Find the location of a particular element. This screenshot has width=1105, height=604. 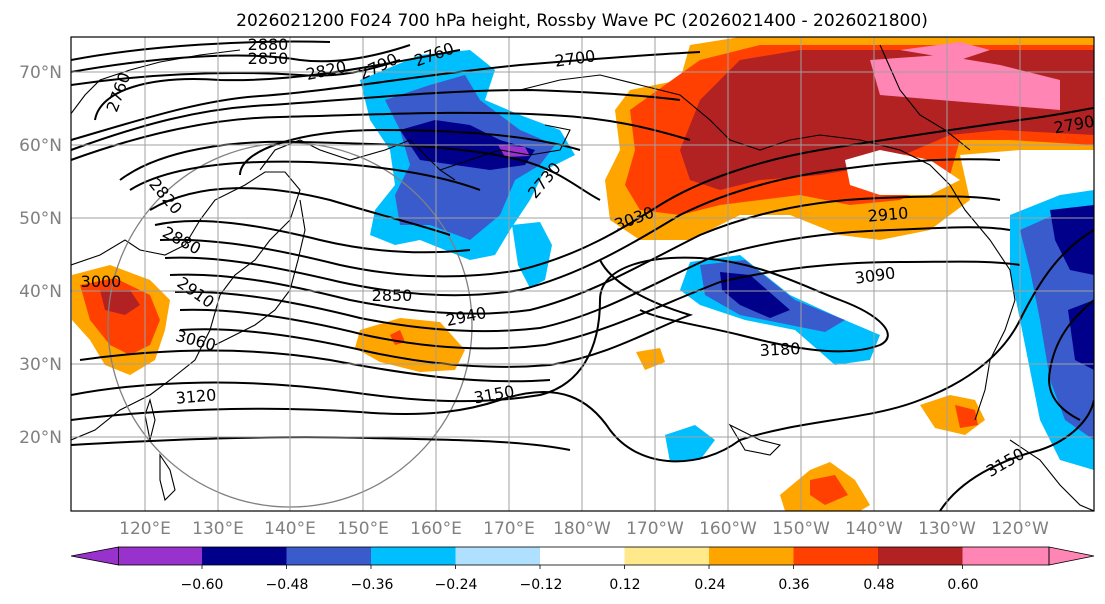

colorbar-label: 0.48 is located at coordinates (878, 585).